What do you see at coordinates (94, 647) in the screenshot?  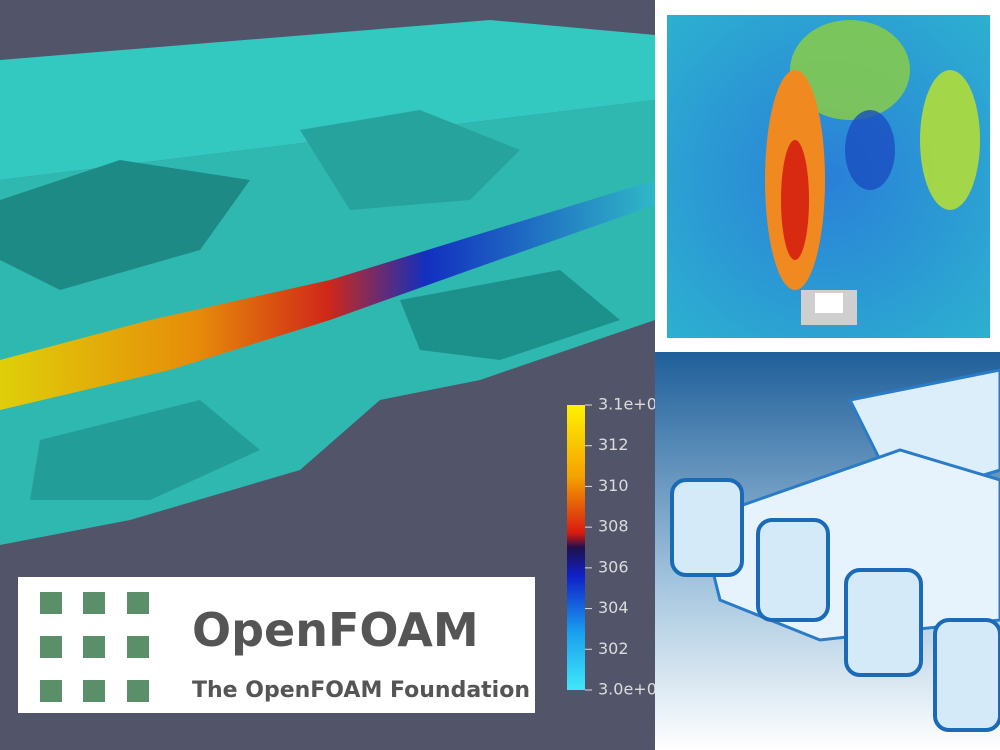 I see `logo-grid` at bounding box center [94, 647].